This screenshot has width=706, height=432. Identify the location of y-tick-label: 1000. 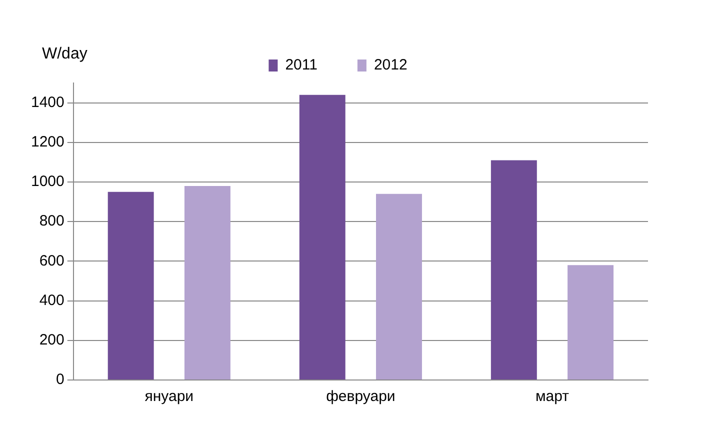
(47, 181).